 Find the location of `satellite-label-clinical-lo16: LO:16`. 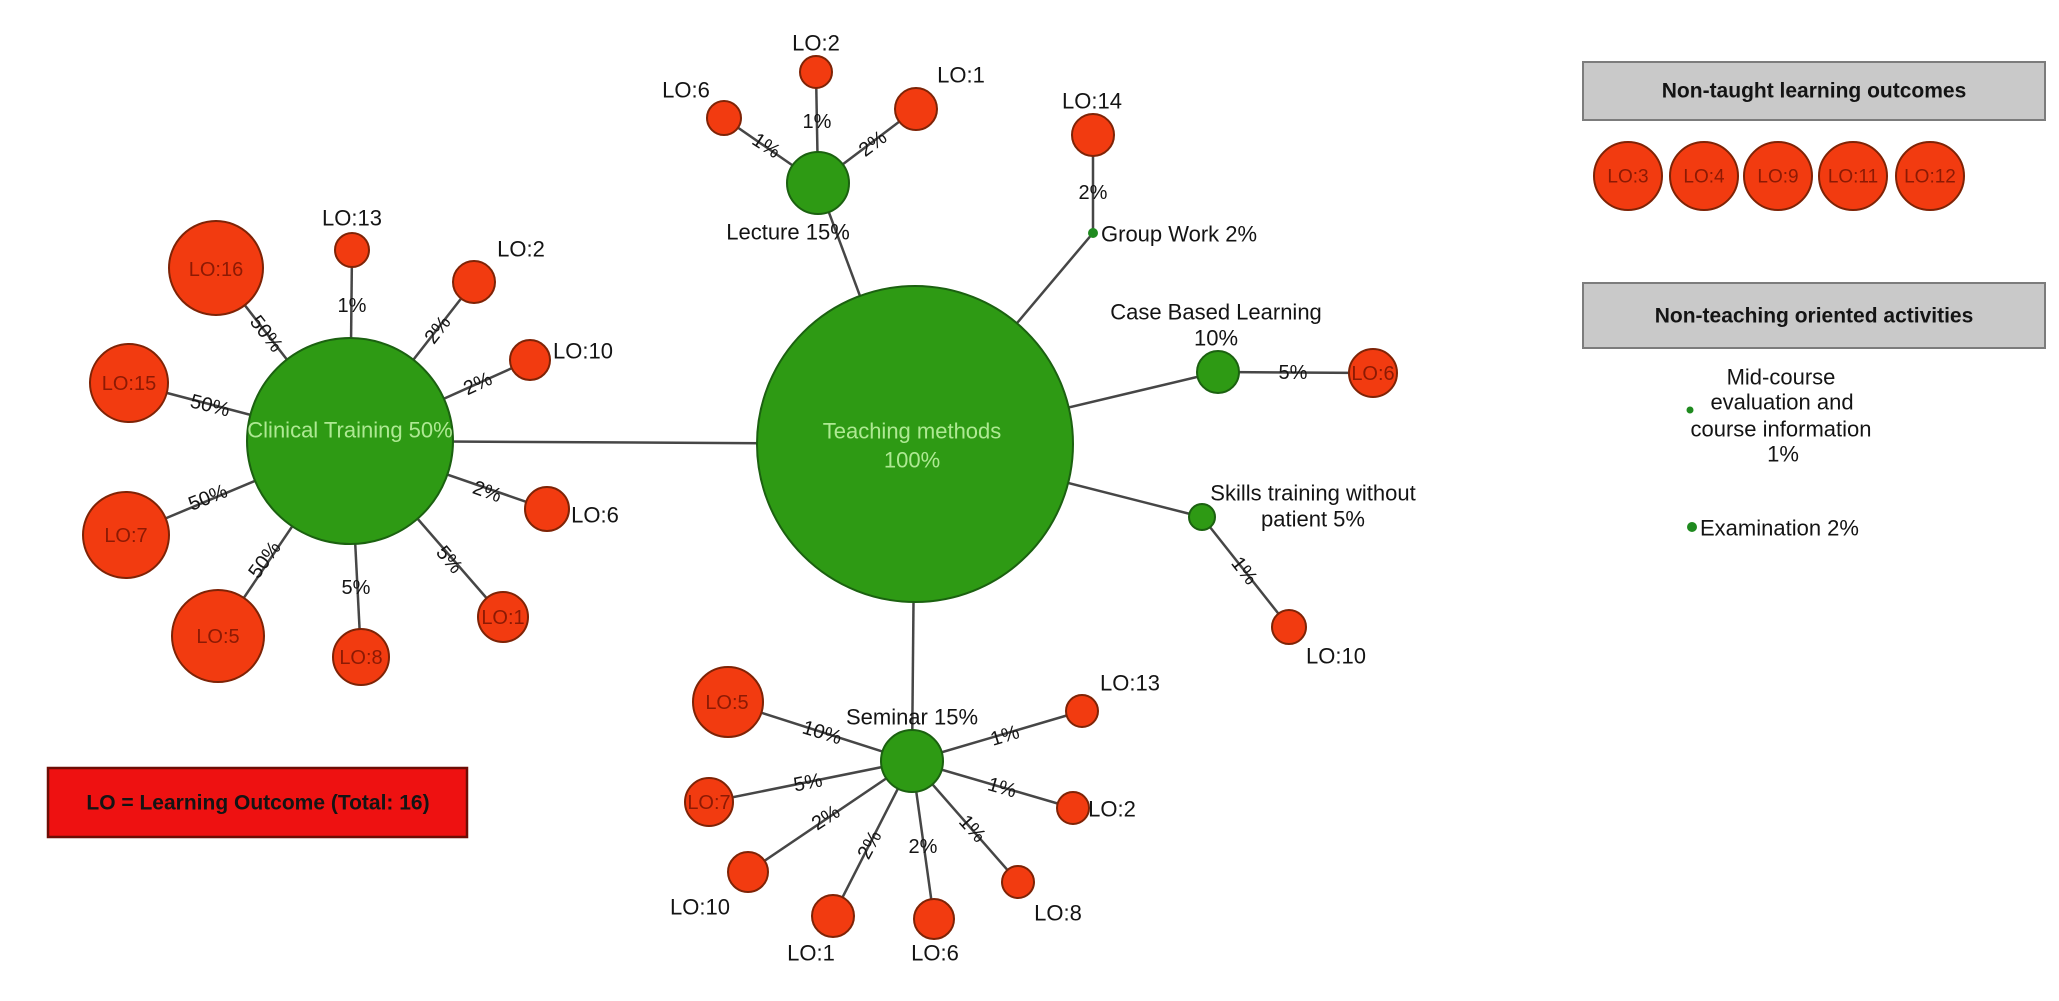

satellite-label-clinical-lo16: LO:16 is located at coordinates (216, 270).